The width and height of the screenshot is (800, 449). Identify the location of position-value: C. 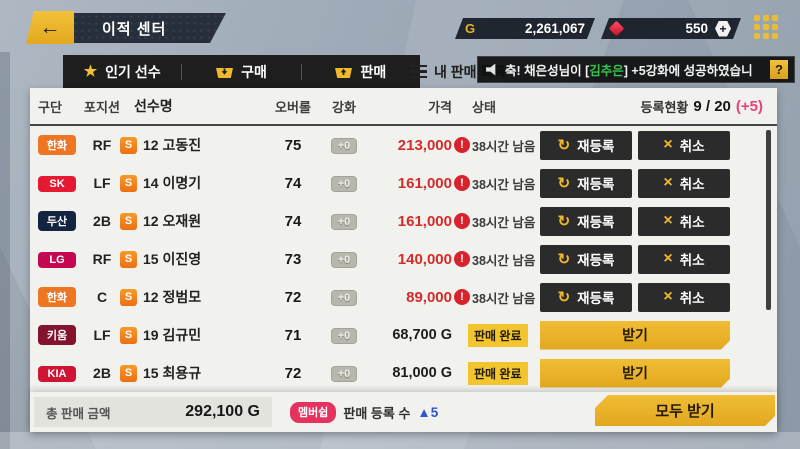
(102, 297).